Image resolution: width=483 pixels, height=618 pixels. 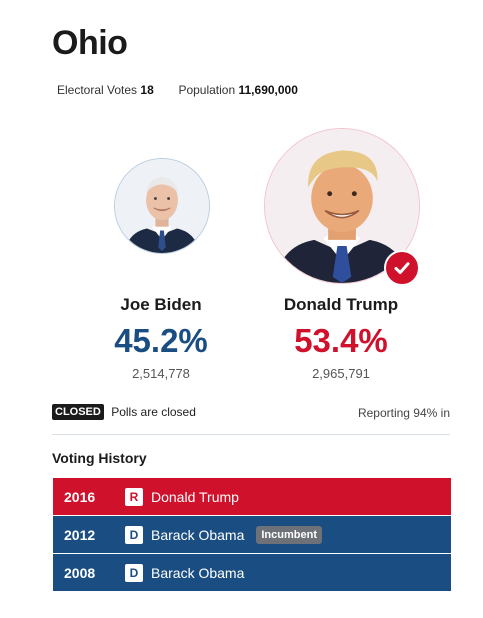 I want to click on history-year: 2016, so click(x=80, y=496).